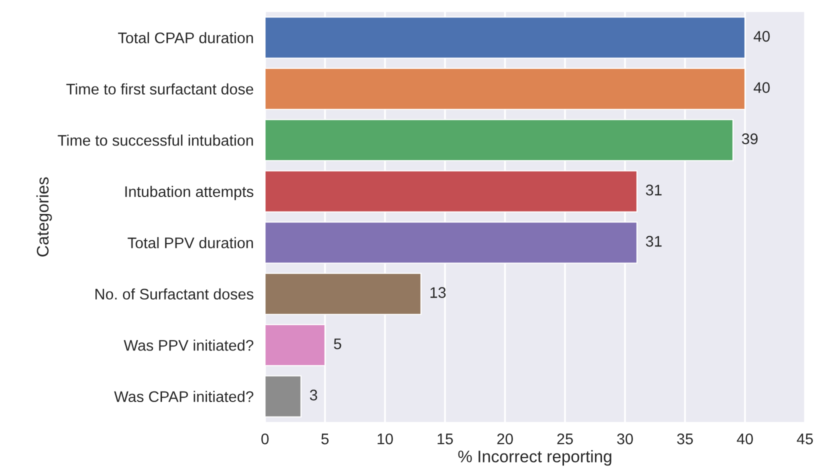  What do you see at coordinates (744, 439) in the screenshot?
I see `x-tick-label: 40` at bounding box center [744, 439].